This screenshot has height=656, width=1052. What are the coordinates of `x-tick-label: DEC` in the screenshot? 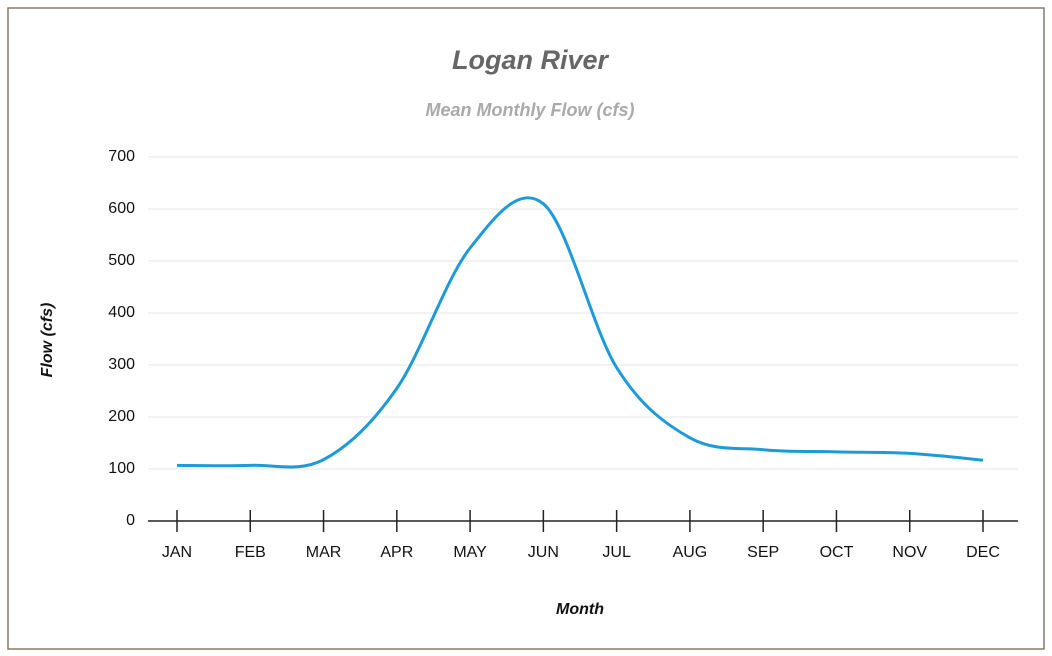 It's located at (983, 552).